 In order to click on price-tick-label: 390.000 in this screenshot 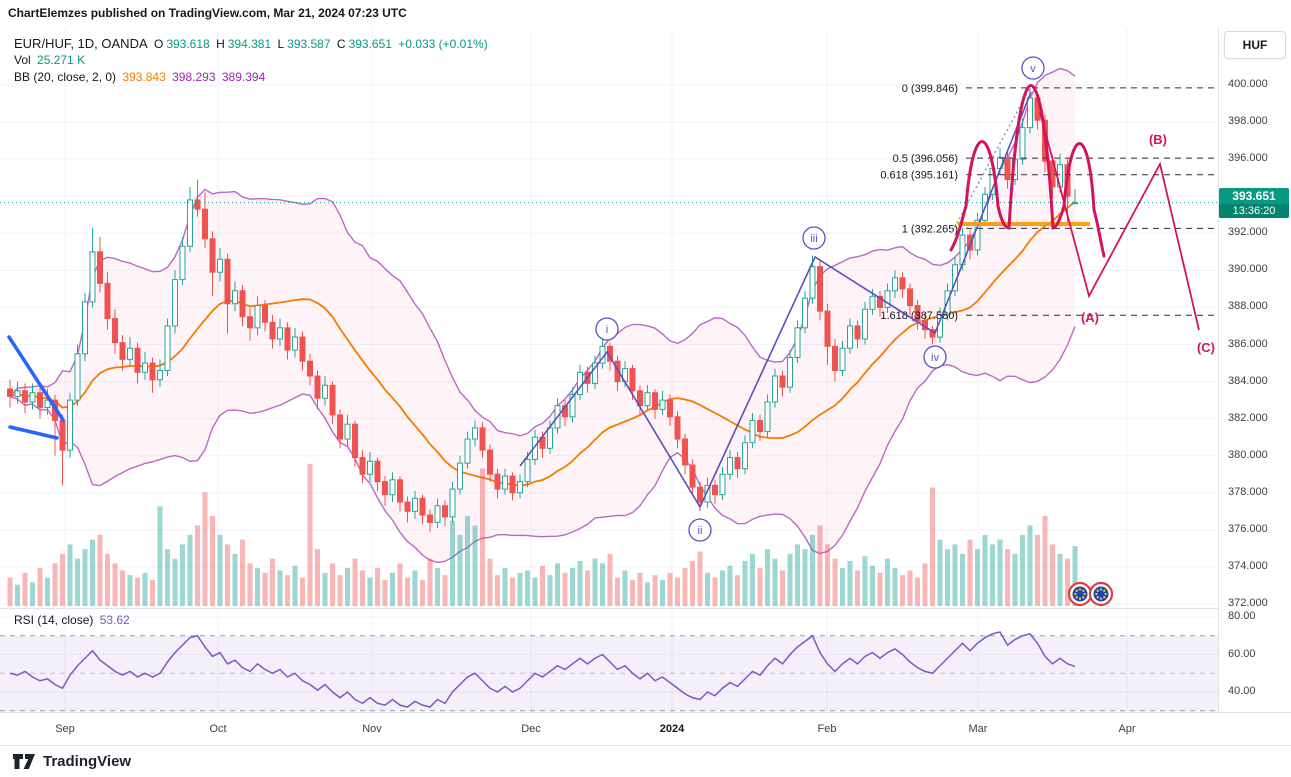, I will do `click(1248, 269)`.